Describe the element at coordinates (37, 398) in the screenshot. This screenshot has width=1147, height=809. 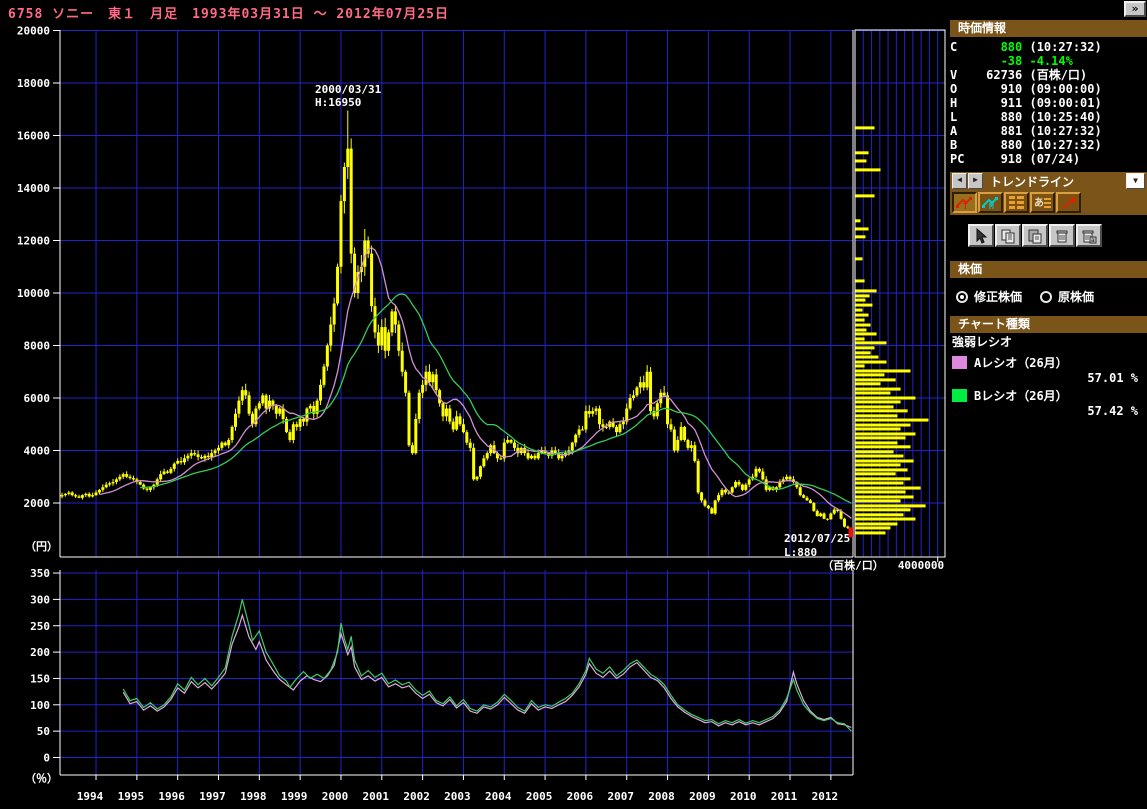
I see `svg-text: 6000` at that location.